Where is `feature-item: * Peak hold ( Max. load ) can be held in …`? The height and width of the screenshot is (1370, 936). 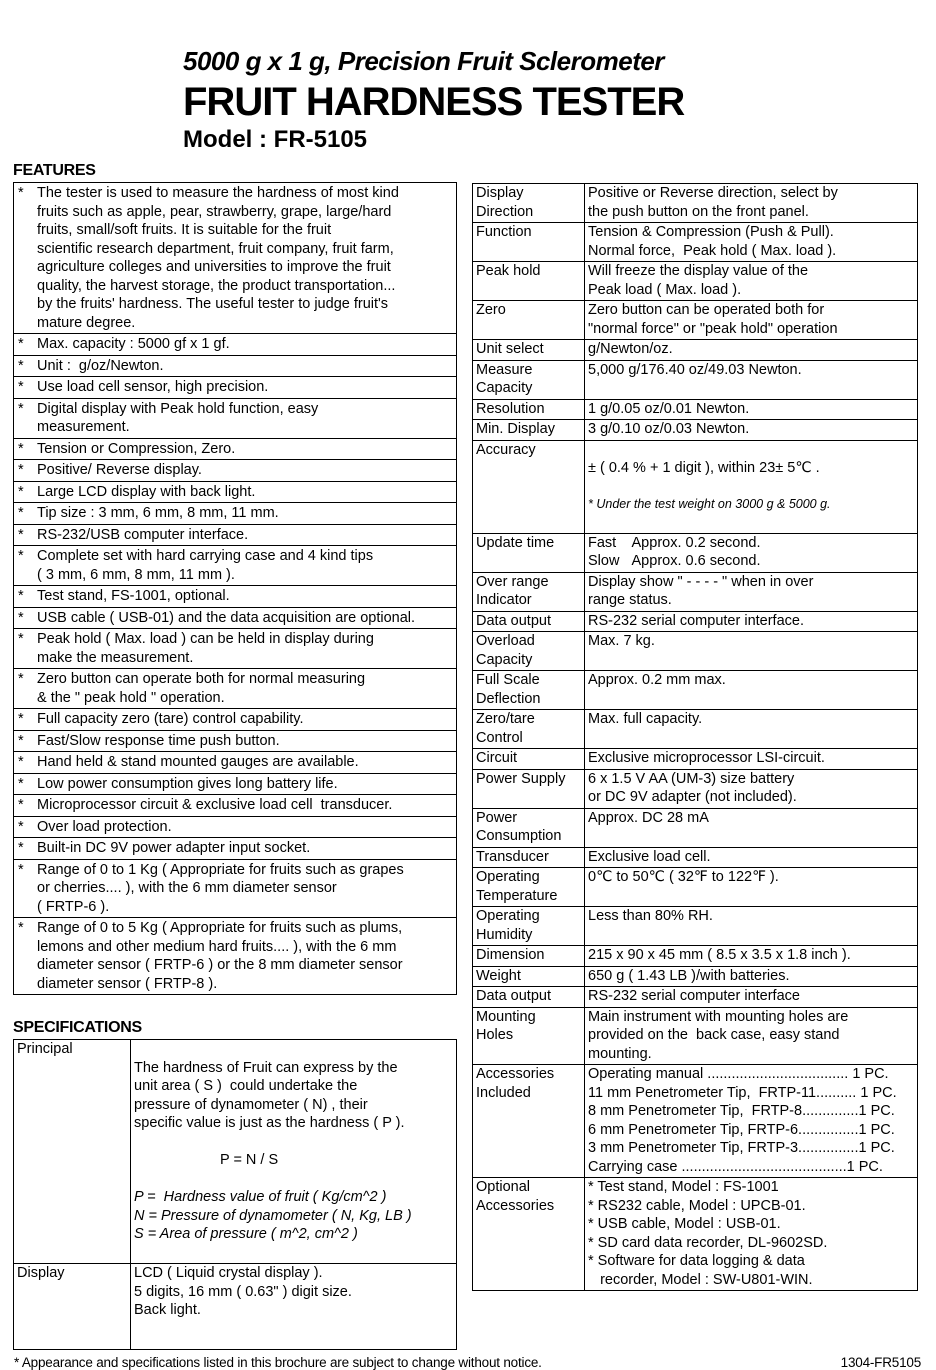 feature-item: * Peak hold ( Max. load ) can be held in … is located at coordinates (235, 648).